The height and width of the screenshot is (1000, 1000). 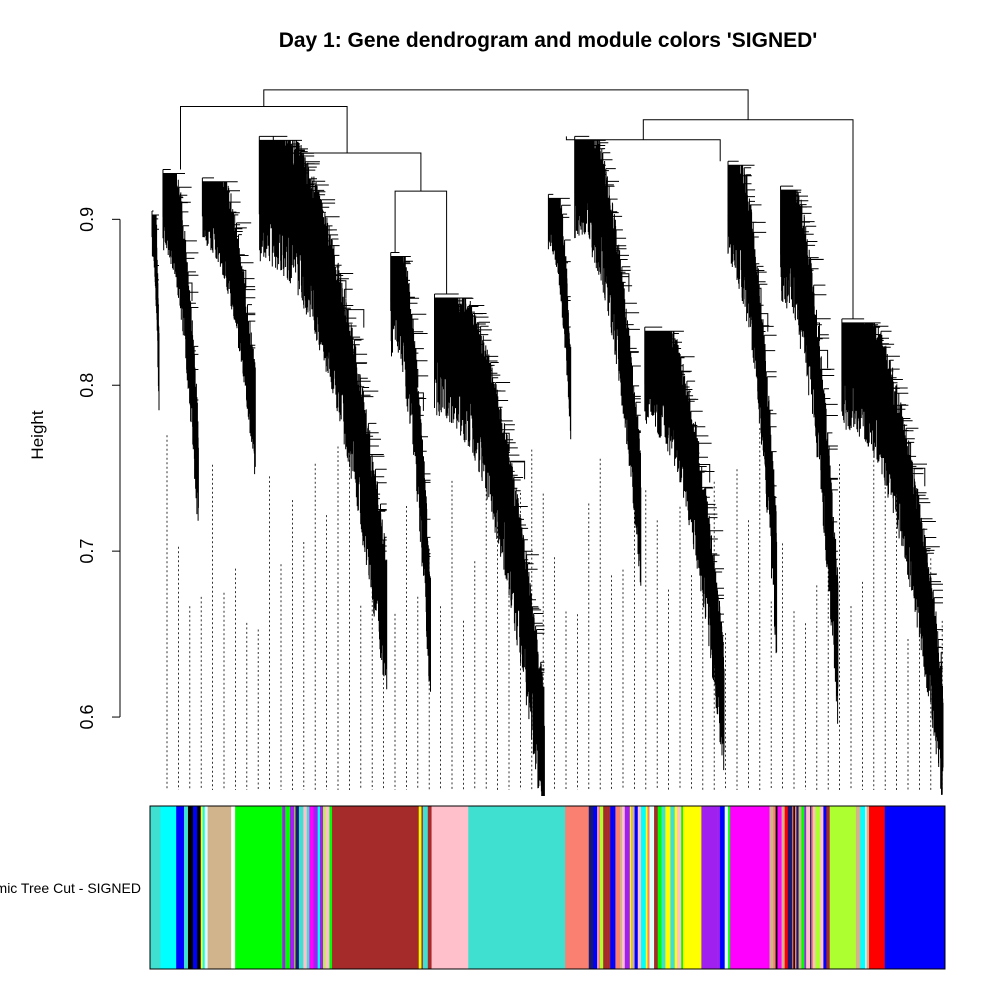 I want to click on module-block-tan, so click(x=219, y=887).